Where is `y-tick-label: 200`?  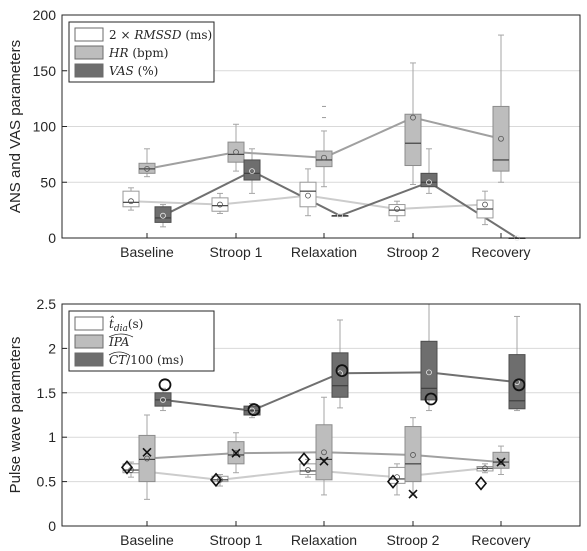
y-tick-label: 200 is located at coordinates (45, 15).